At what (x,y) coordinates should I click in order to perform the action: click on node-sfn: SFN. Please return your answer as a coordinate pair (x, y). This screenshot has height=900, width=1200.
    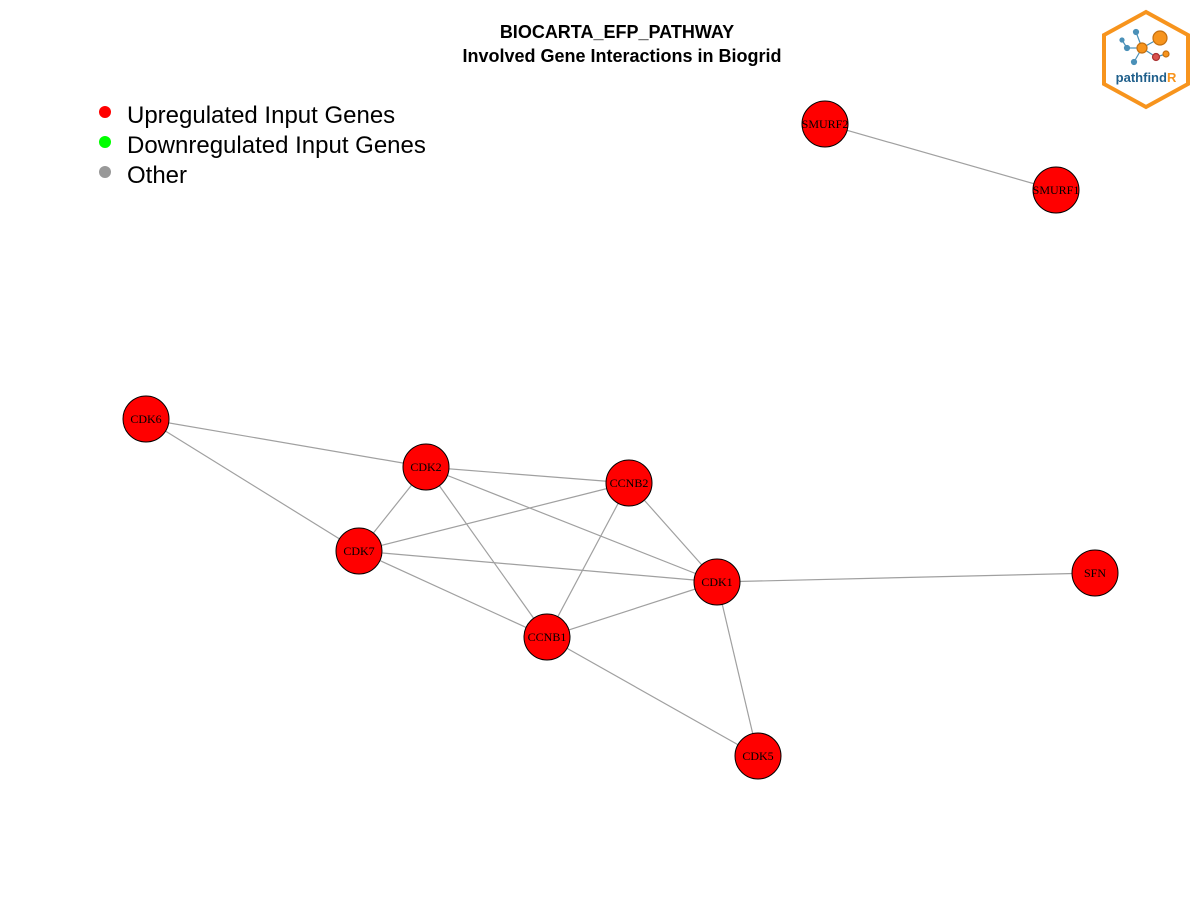
    Looking at the image, I should click on (1095, 573).